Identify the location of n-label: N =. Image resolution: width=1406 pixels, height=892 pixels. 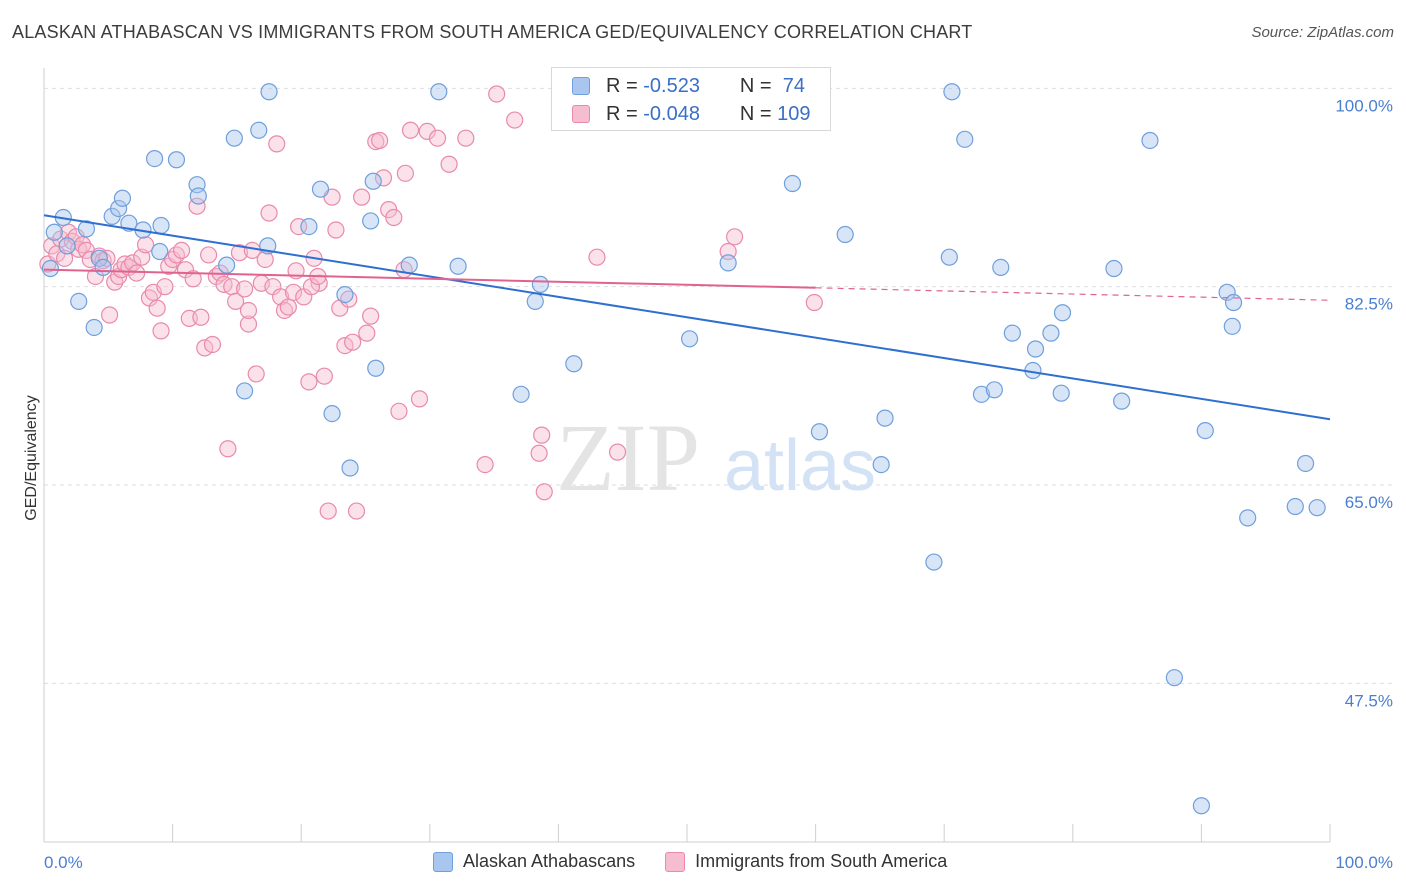
(755, 113).